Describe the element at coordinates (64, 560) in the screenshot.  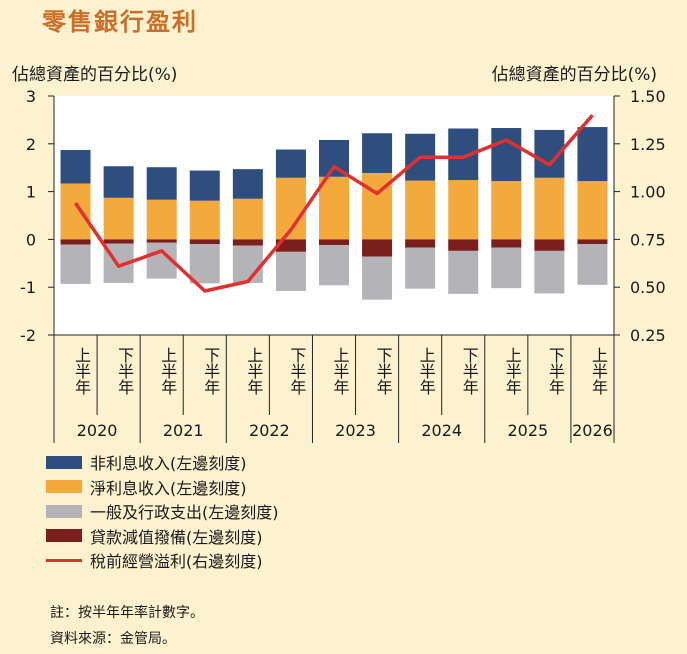
I see `legend-line` at that location.